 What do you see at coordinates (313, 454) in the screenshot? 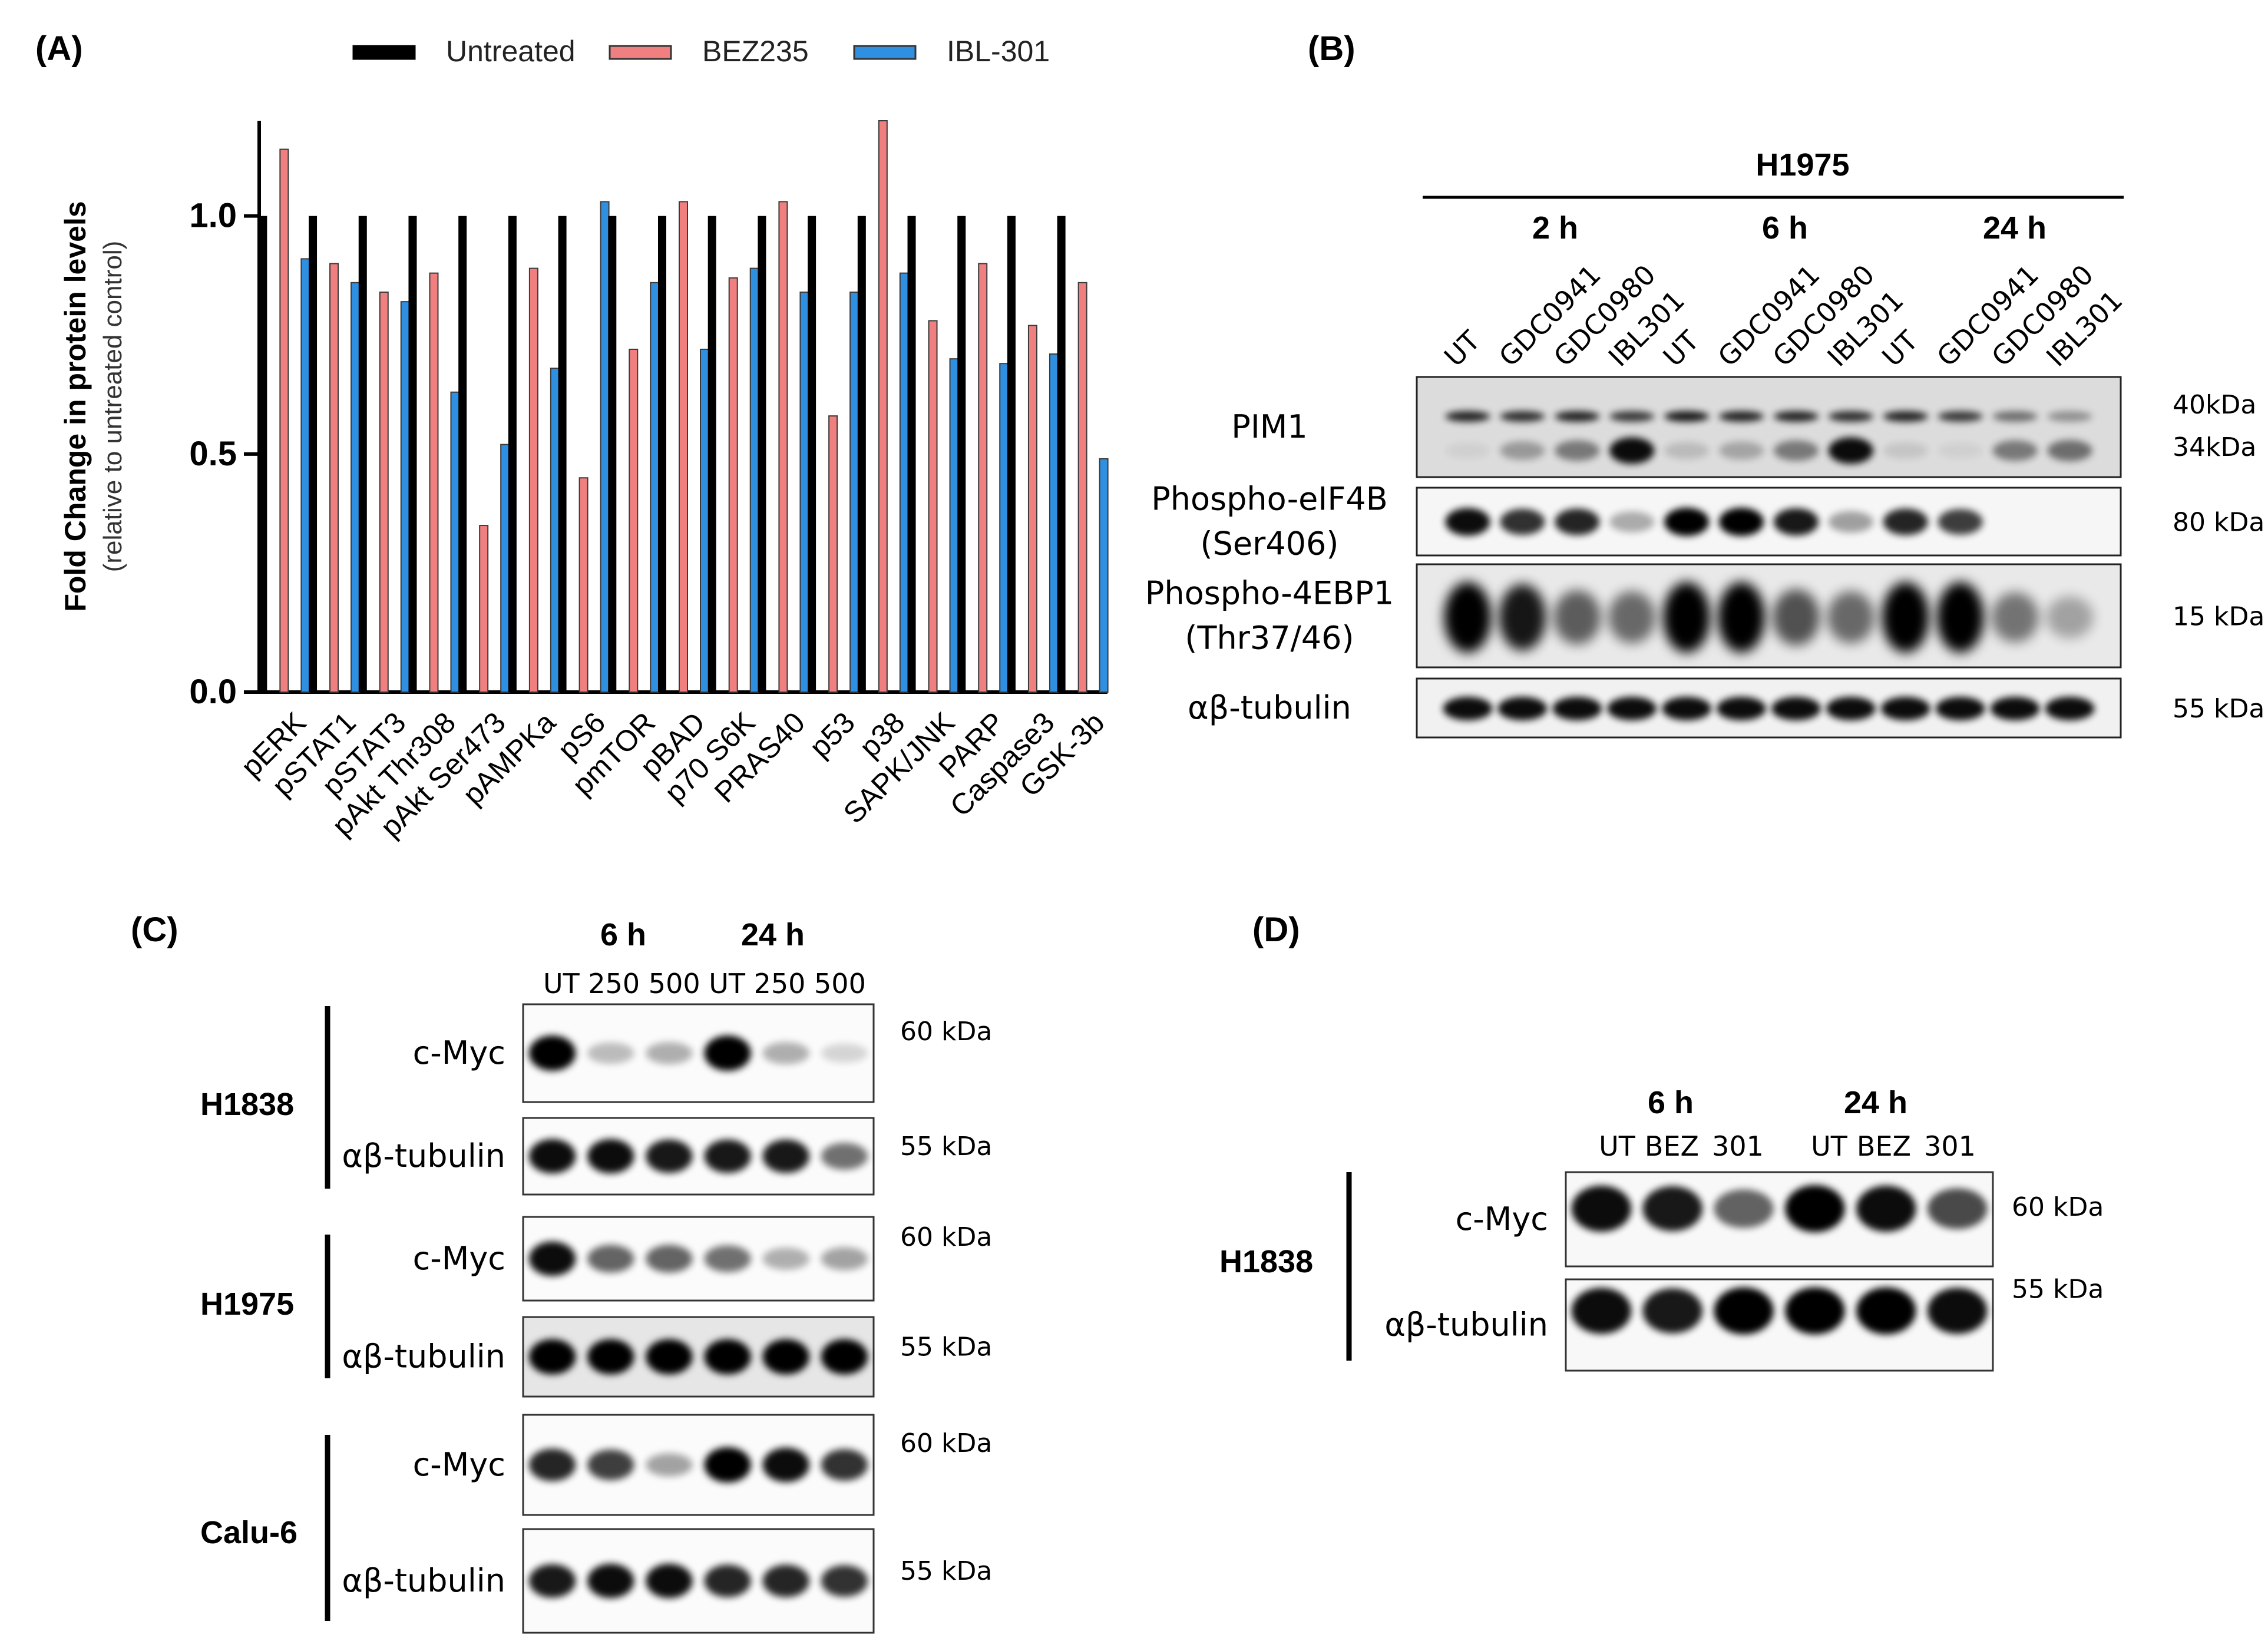
I see `bar-untreated-pstat1` at bounding box center [313, 454].